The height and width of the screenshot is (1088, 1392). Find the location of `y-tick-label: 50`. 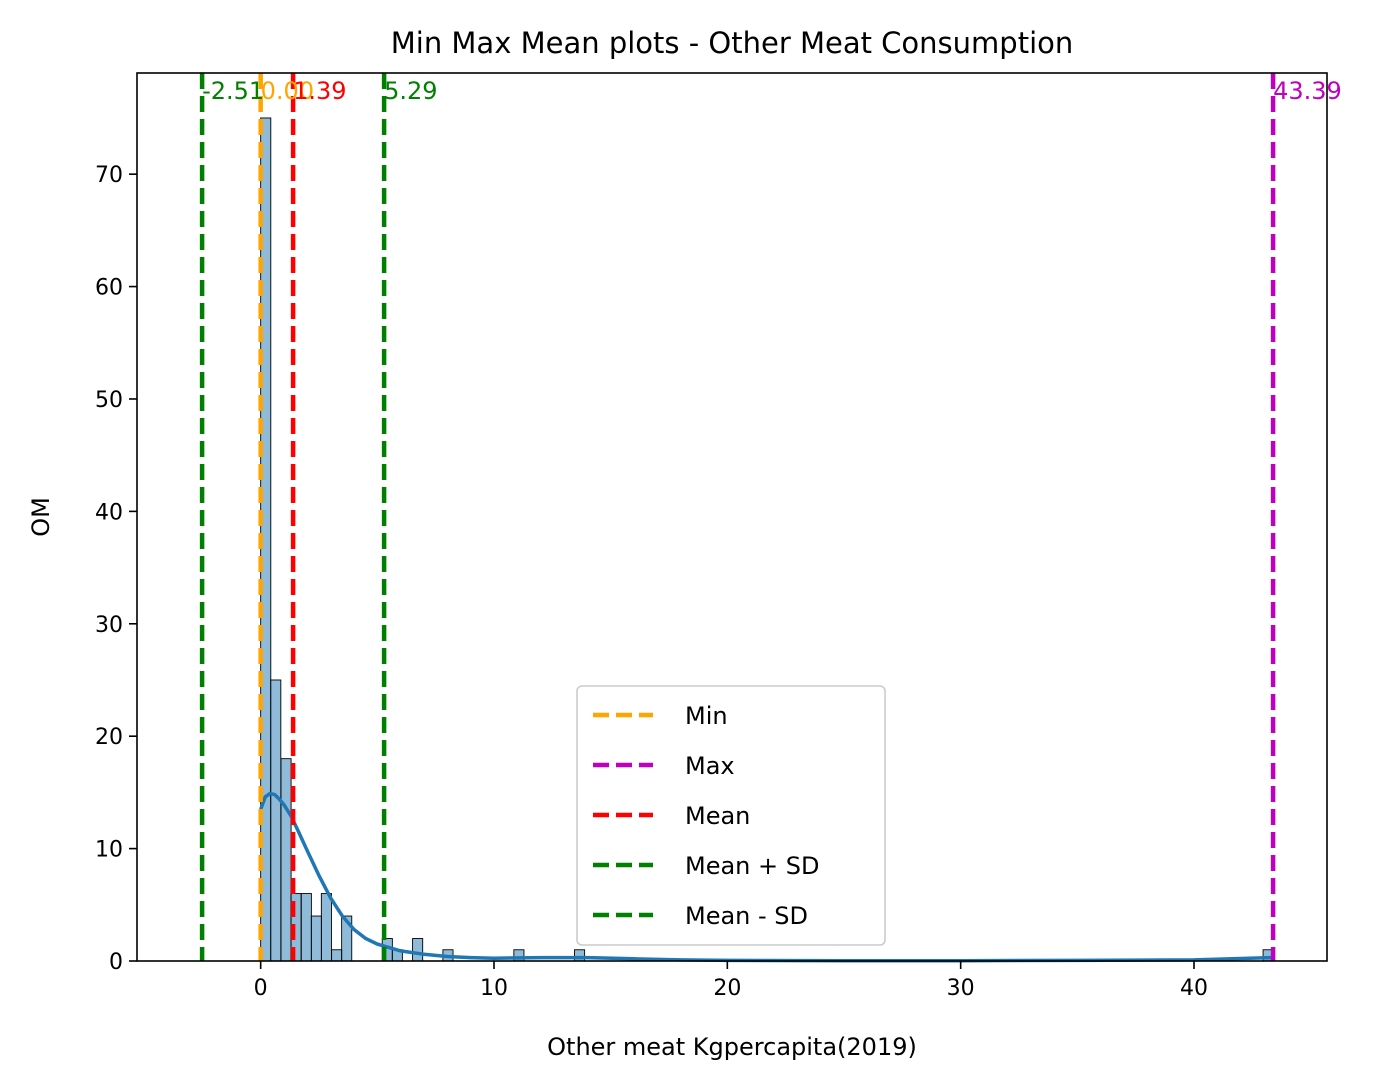

y-tick-label: 50 is located at coordinates (109, 400).